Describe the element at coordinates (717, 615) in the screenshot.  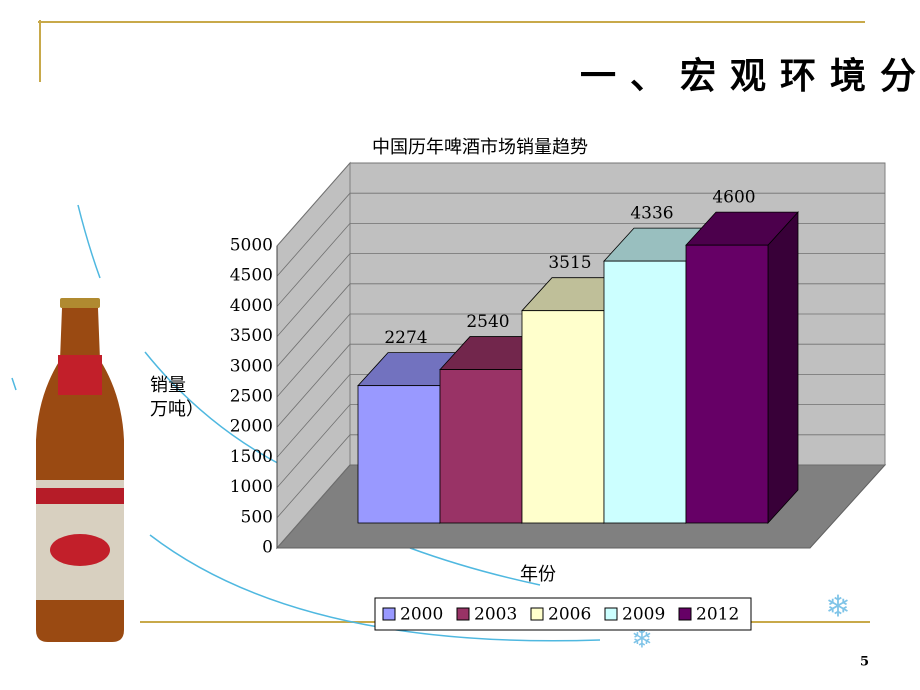
I see `legend-label: 2012` at that location.